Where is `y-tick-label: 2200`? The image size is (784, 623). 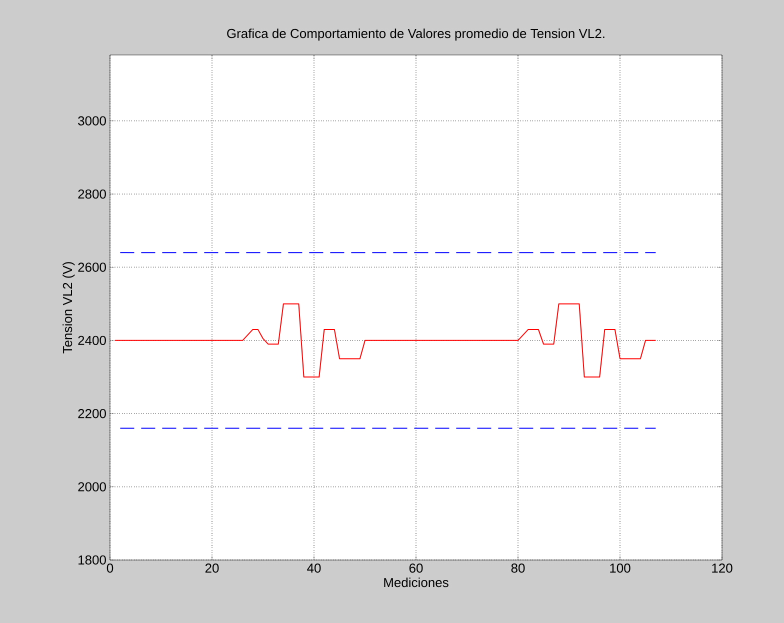
y-tick-label: 2200 is located at coordinates (92, 413).